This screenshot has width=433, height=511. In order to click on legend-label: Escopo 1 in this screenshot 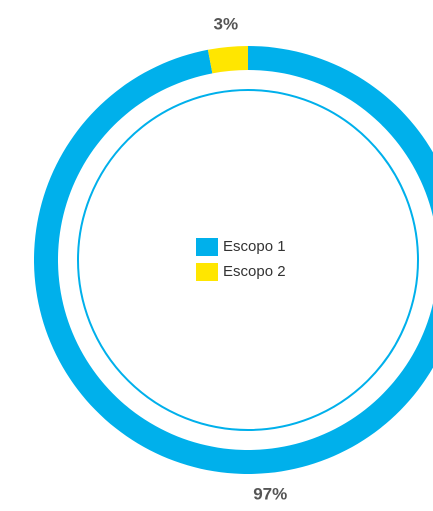, I will do `click(254, 246)`.